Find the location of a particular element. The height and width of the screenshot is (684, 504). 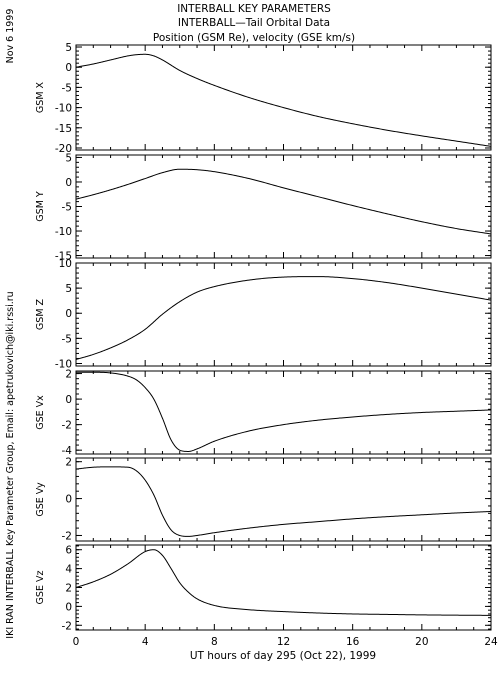

y-axis-label: GSE Vz is located at coordinates (40, 588).